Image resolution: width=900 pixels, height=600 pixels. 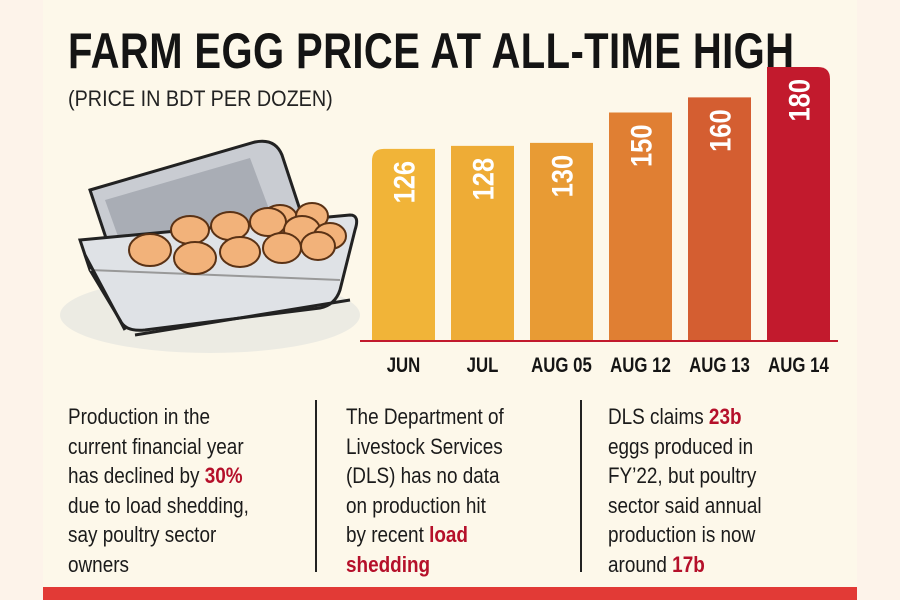 I want to click on bar-jul, so click(x=482, y=242).